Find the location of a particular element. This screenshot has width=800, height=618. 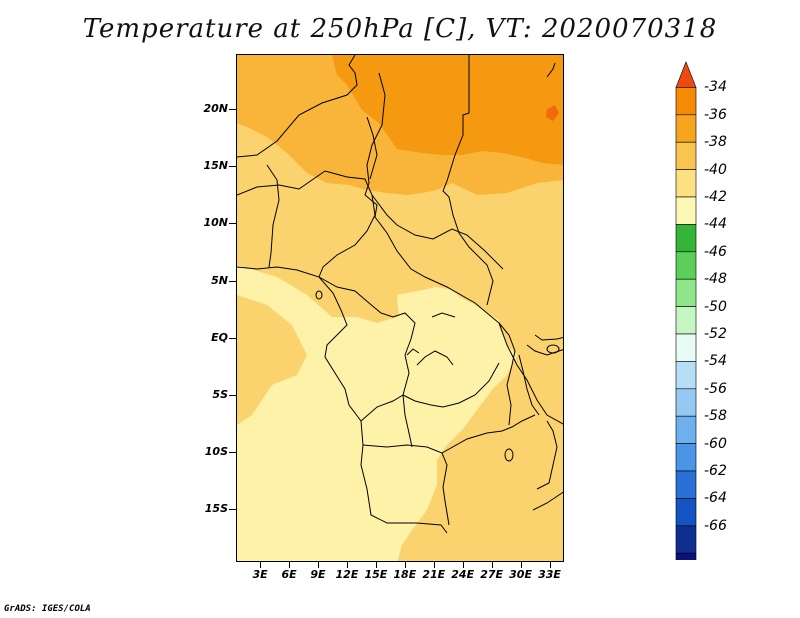

fill-minus36 is located at coordinates (447, 110).